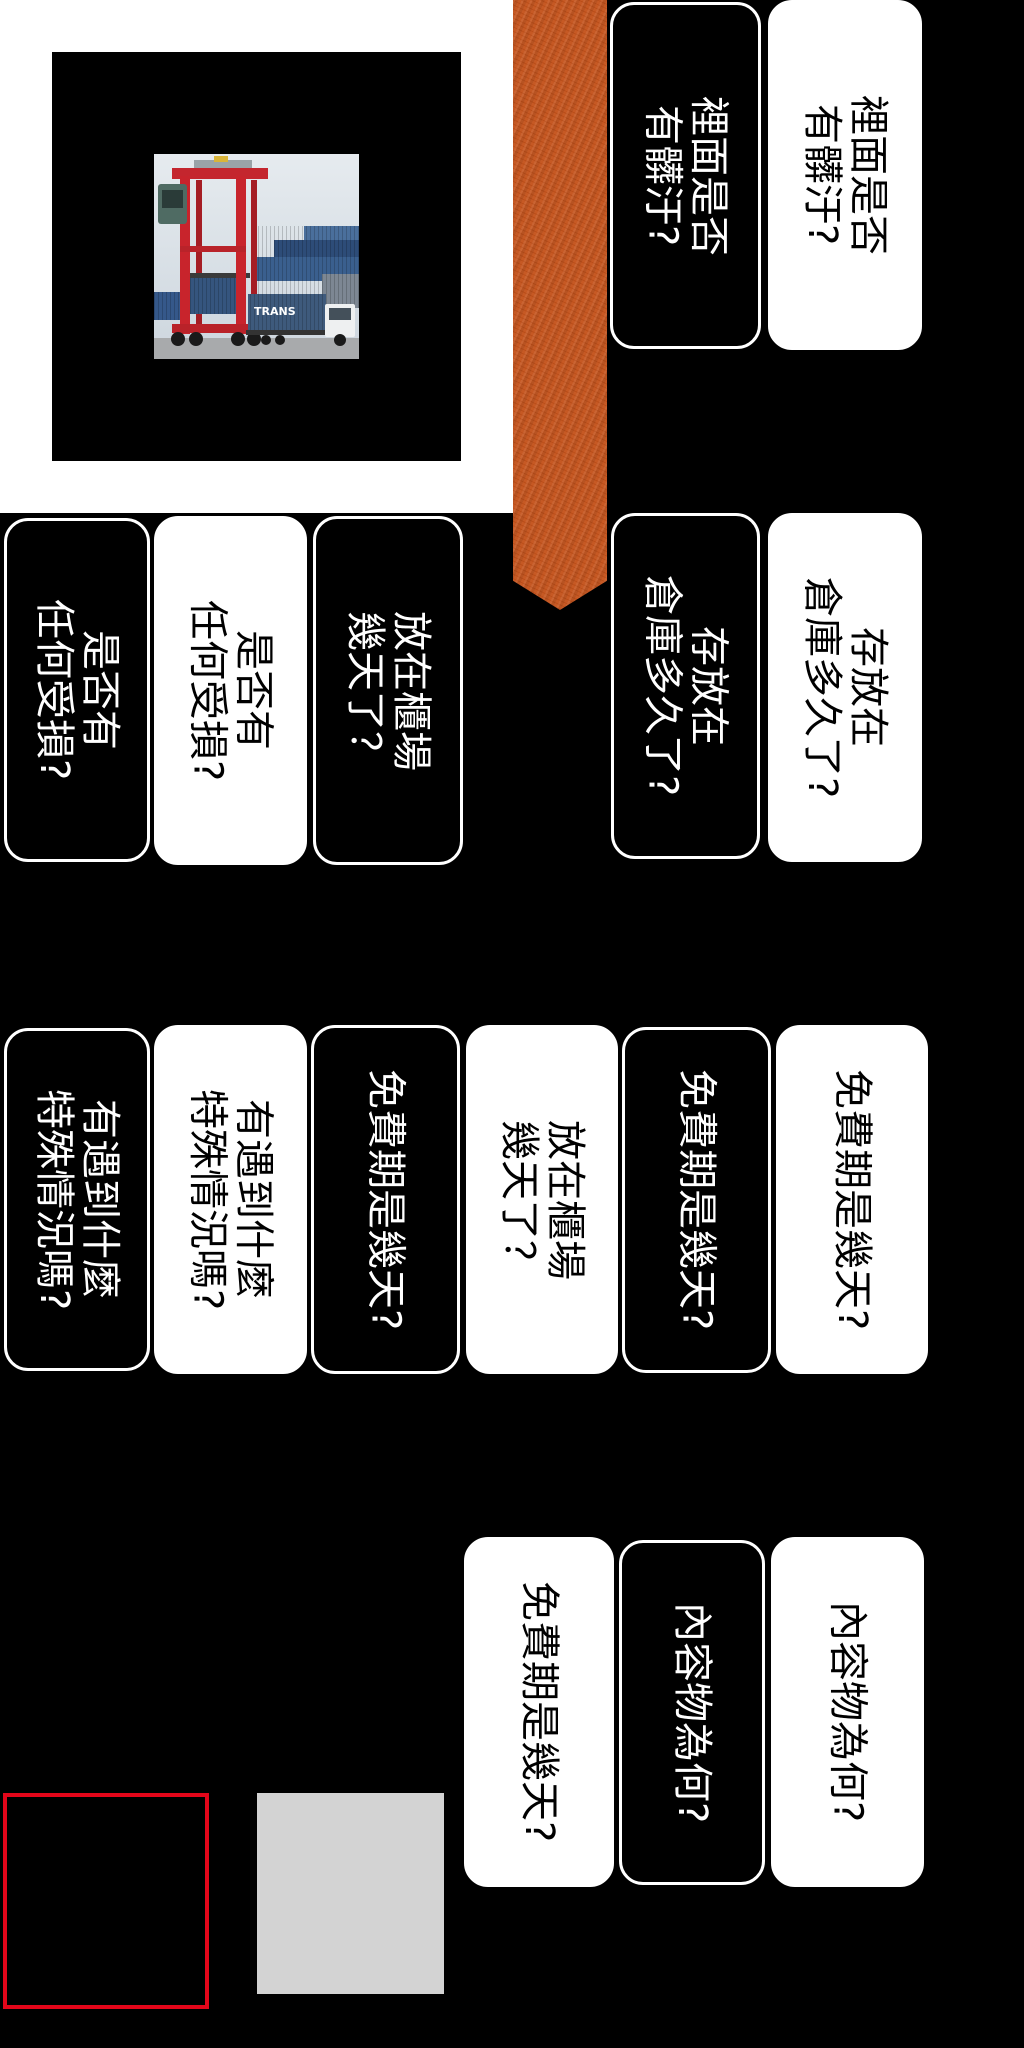  I want to click on straddle-carrier-photo: TRANS, so click(256, 256).